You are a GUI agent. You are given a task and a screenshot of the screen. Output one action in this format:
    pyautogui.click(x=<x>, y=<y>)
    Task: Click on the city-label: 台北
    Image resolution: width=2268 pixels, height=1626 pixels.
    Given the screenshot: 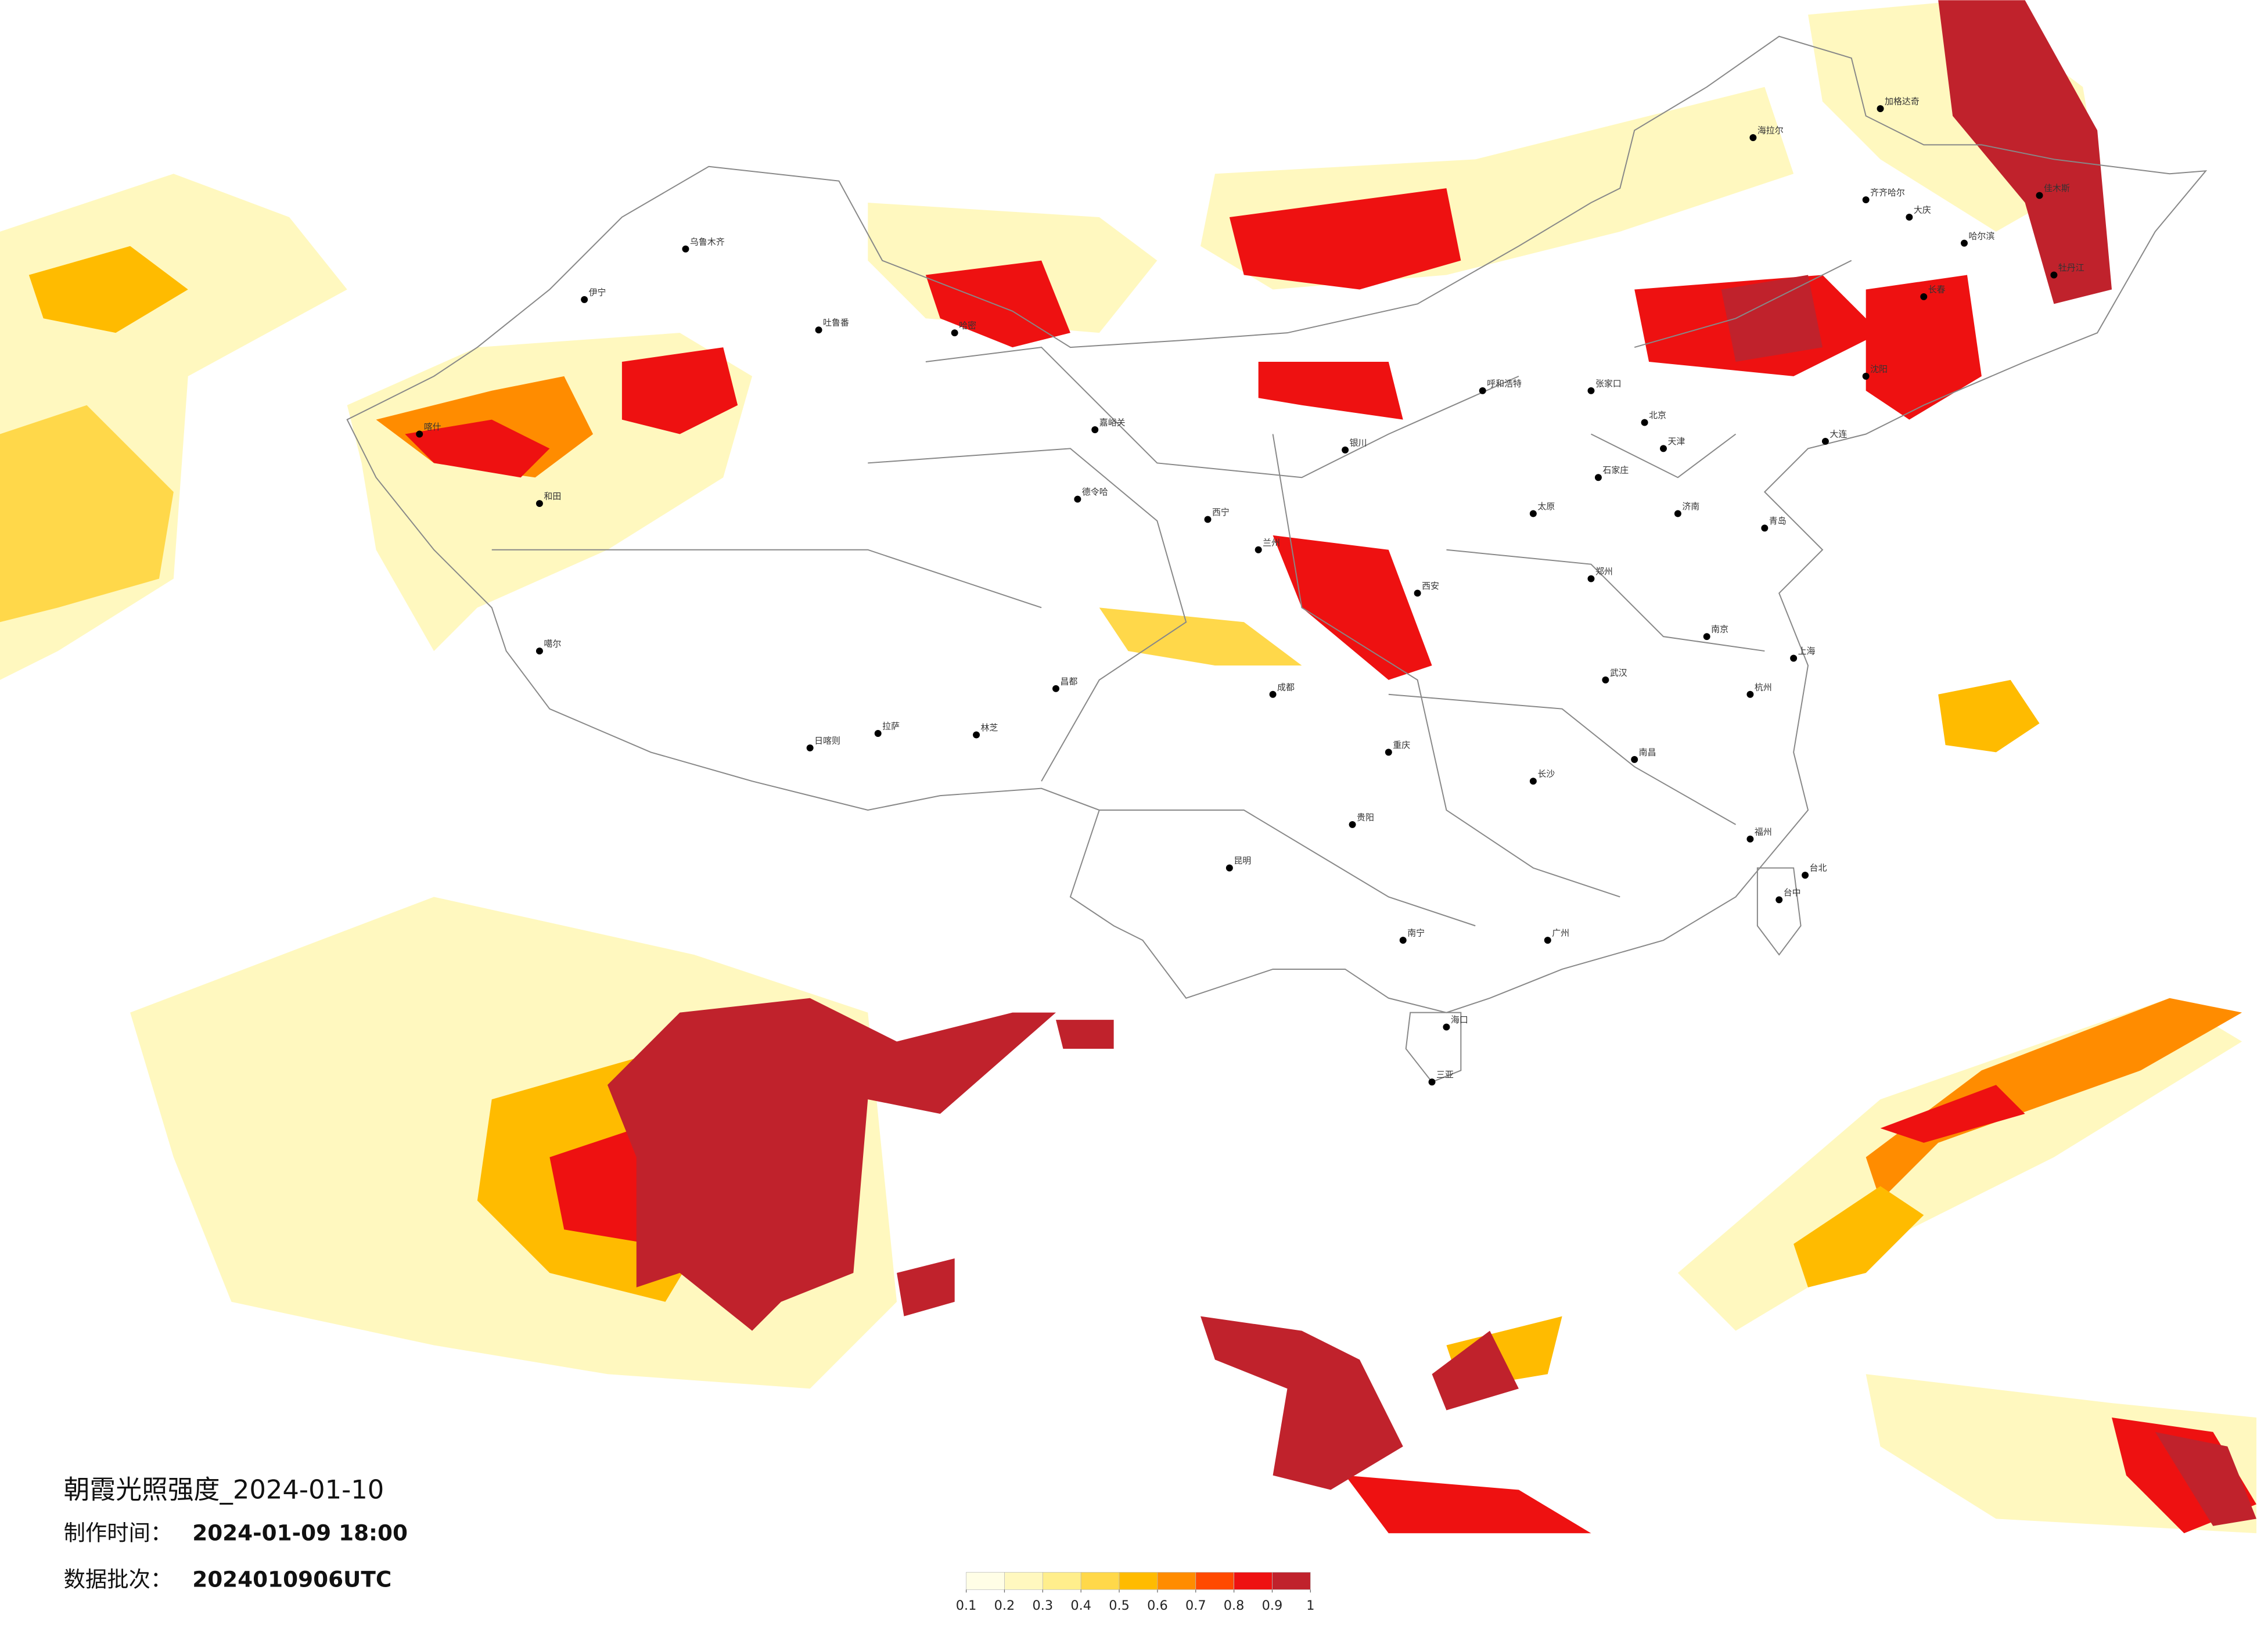 What is the action you would take?
    pyautogui.click(x=1818, y=868)
    